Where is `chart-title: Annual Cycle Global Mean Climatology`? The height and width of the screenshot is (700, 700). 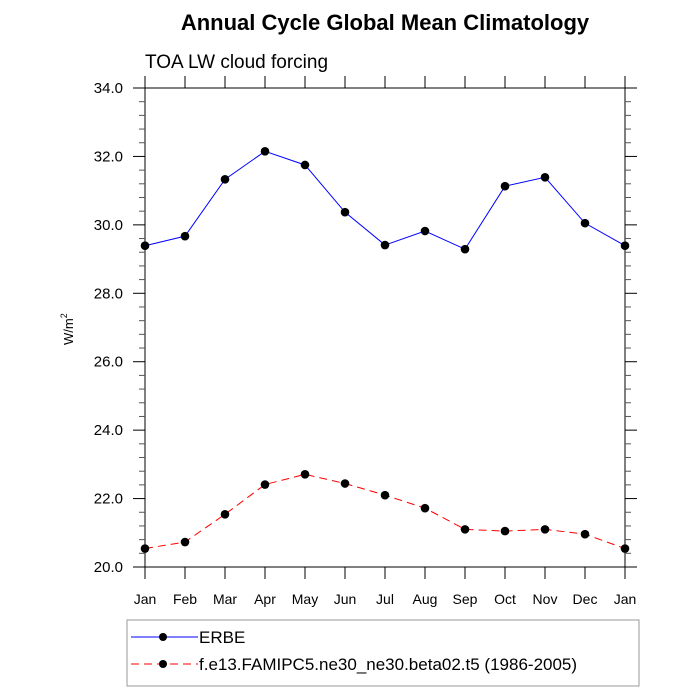 chart-title: Annual Cycle Global Mean Climatology is located at coordinates (385, 22).